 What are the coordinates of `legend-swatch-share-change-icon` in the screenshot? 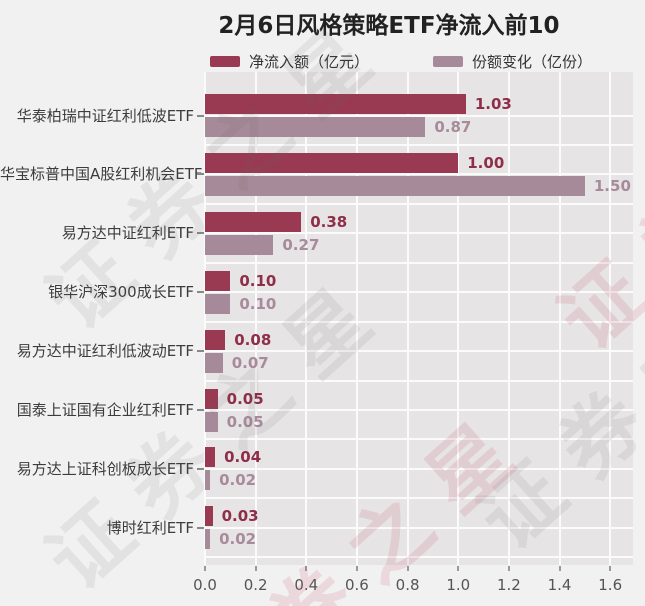 It's located at (448, 61).